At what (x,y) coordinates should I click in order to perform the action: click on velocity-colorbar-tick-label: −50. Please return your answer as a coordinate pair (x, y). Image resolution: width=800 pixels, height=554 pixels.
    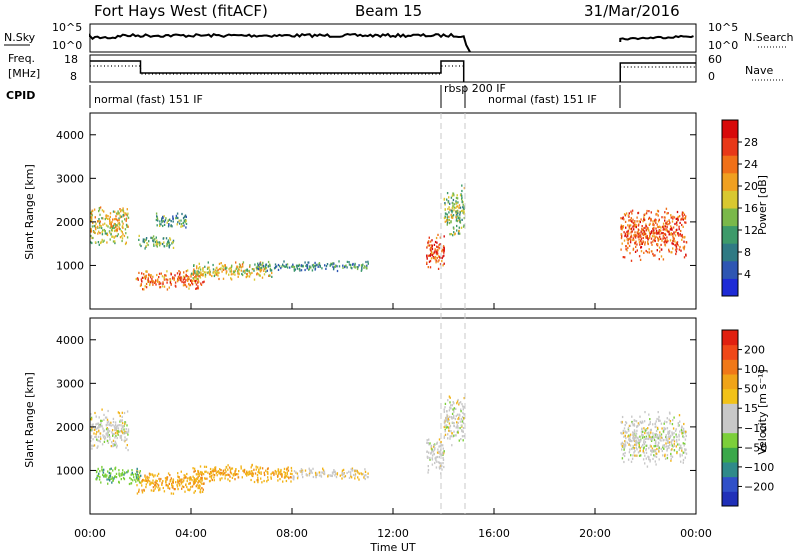
    Looking at the image, I should click on (755, 447).